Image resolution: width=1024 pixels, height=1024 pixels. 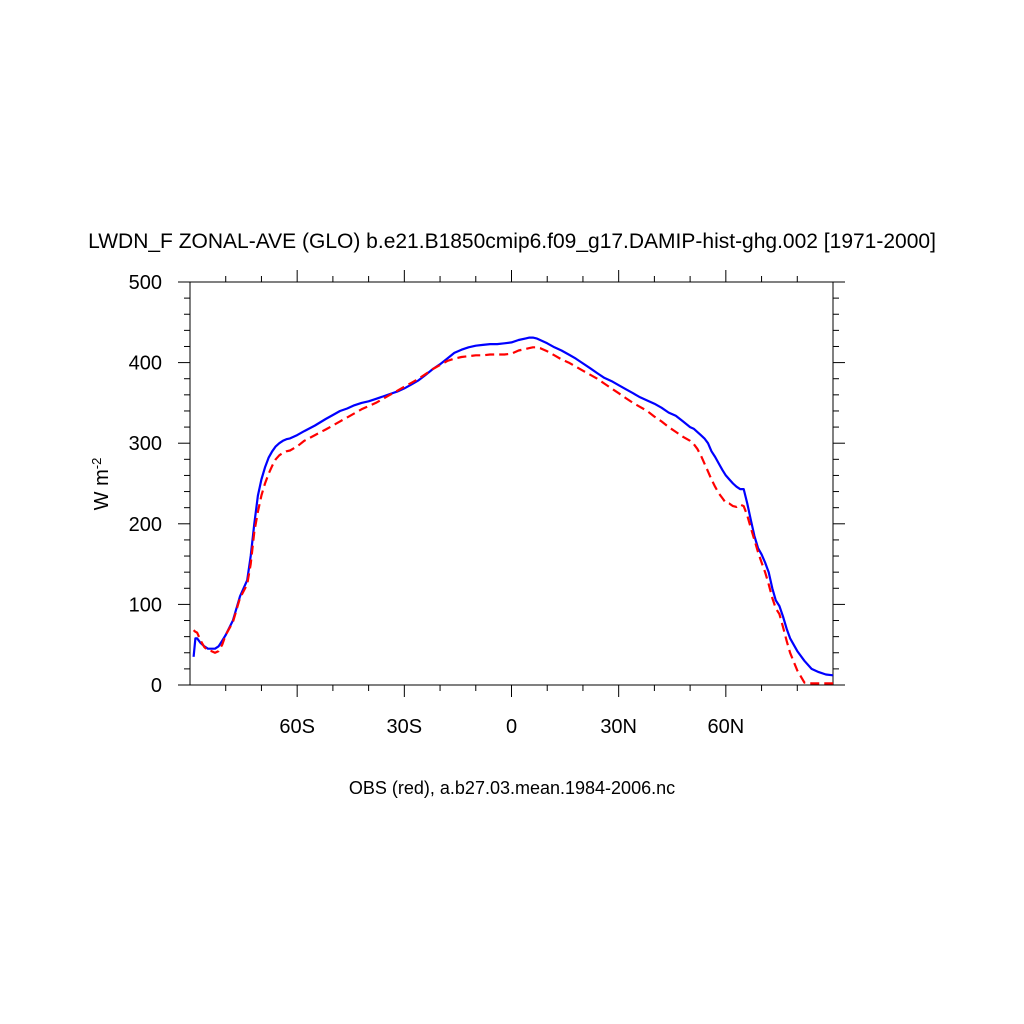 What do you see at coordinates (145, 364) in the screenshot?
I see `y-tick-label: 400` at bounding box center [145, 364].